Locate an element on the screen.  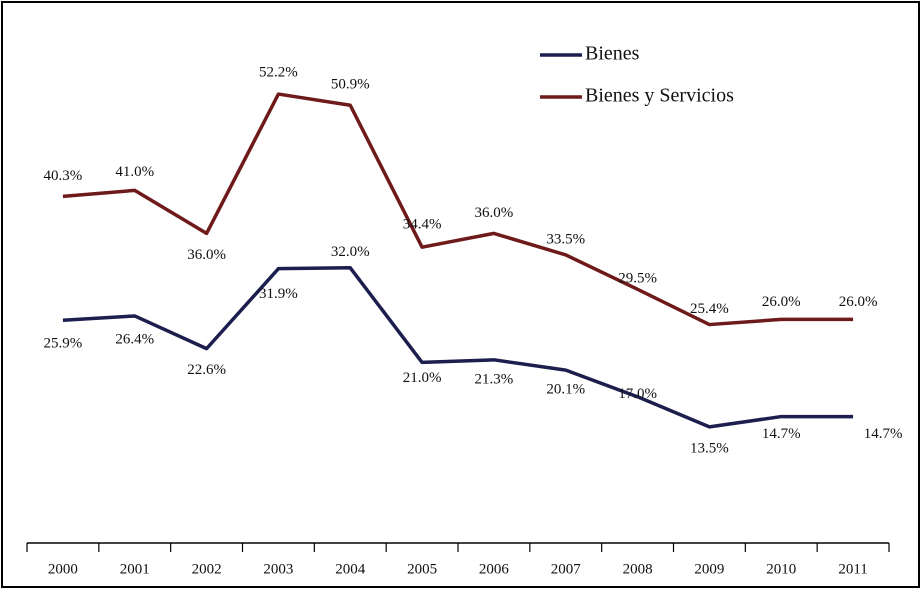
x-tick-label: 2001 is located at coordinates (135, 569).